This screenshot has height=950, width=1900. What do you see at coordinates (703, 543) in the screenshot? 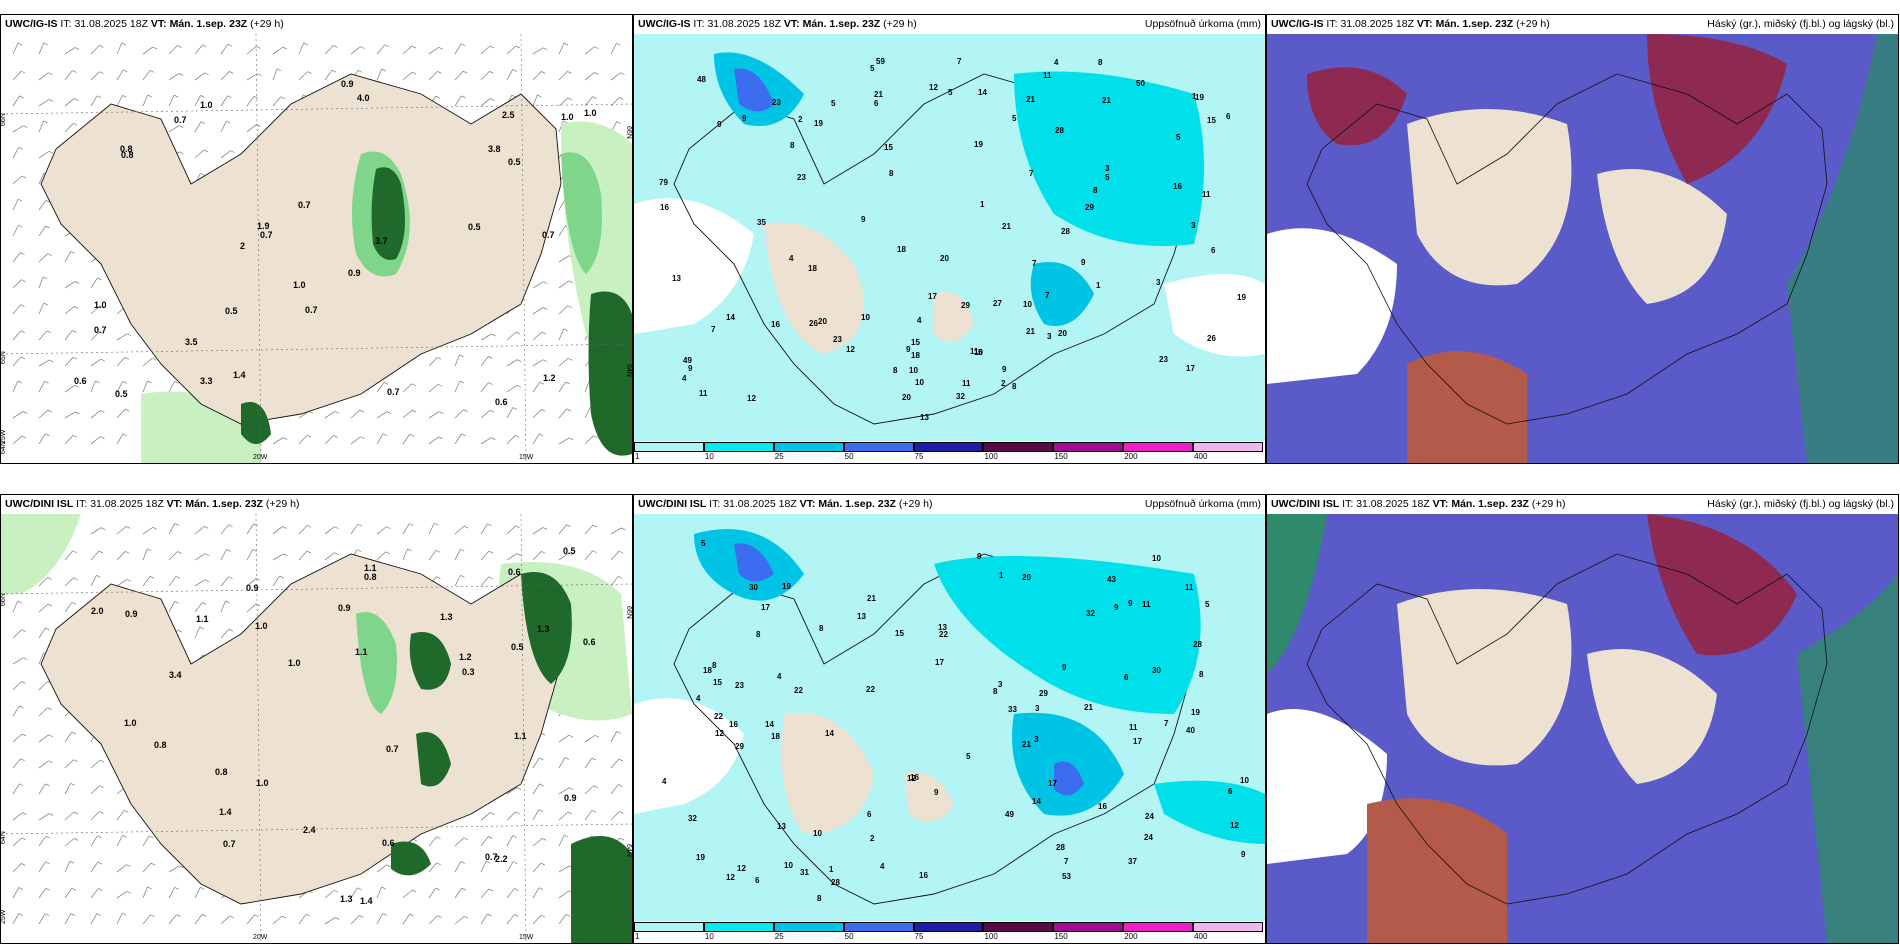
I see `value-label: 5` at bounding box center [703, 543].